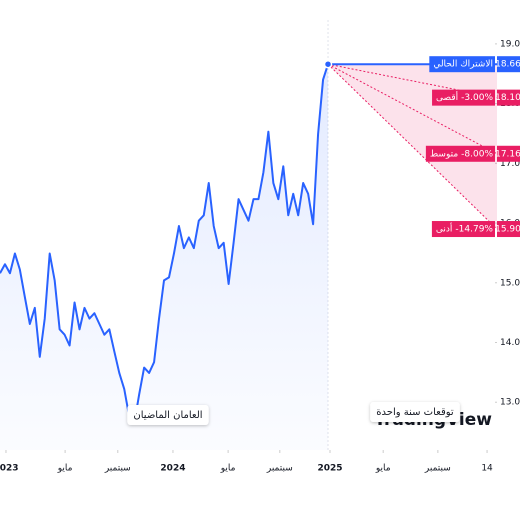 This screenshot has height=520, width=520. Describe the element at coordinates (477, 98) in the screenshot. I see `forecast-change: -3.00%` at that location.